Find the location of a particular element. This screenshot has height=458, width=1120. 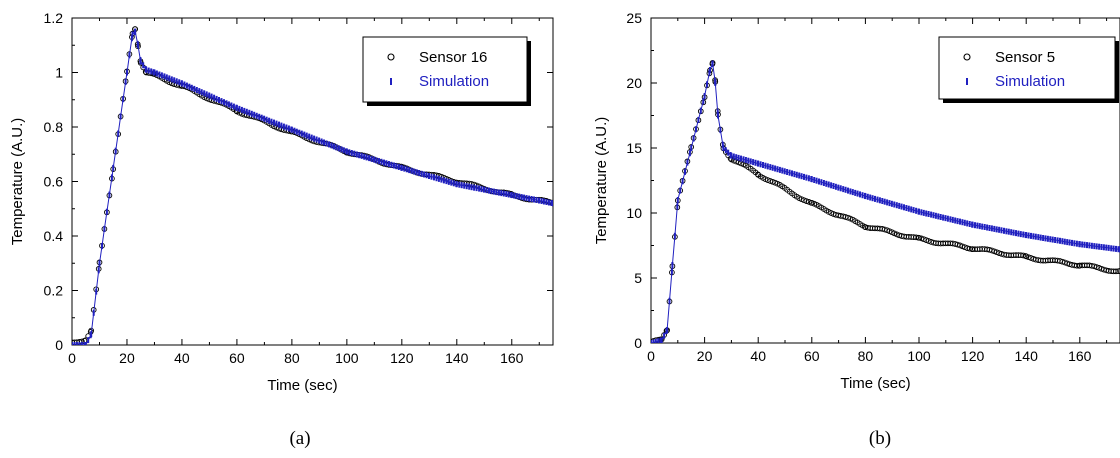

legend: Sensor 5 Simulation is located at coordinates (1028, 69).